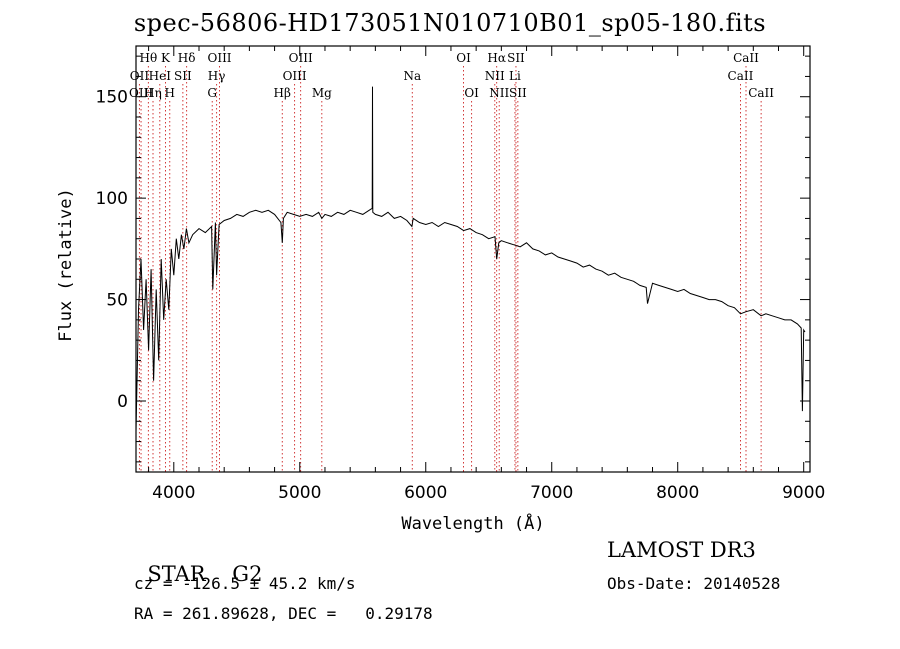 The width and height of the screenshot is (900, 649). What do you see at coordinates (515, 76) in the screenshot?
I see `line-label-23: Li` at bounding box center [515, 76].